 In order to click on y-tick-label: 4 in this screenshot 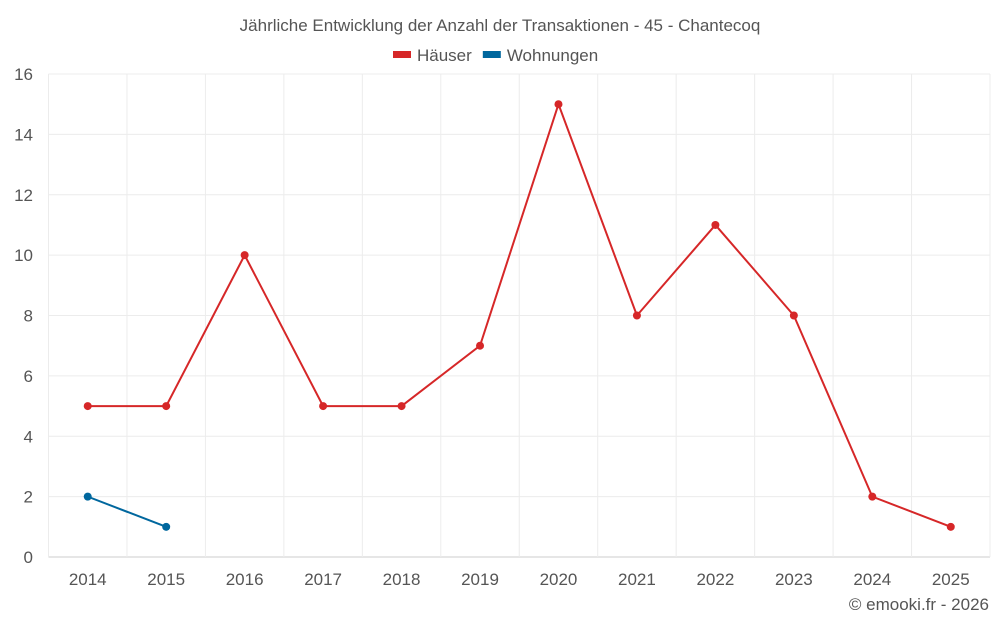, I will do `click(28, 436)`.